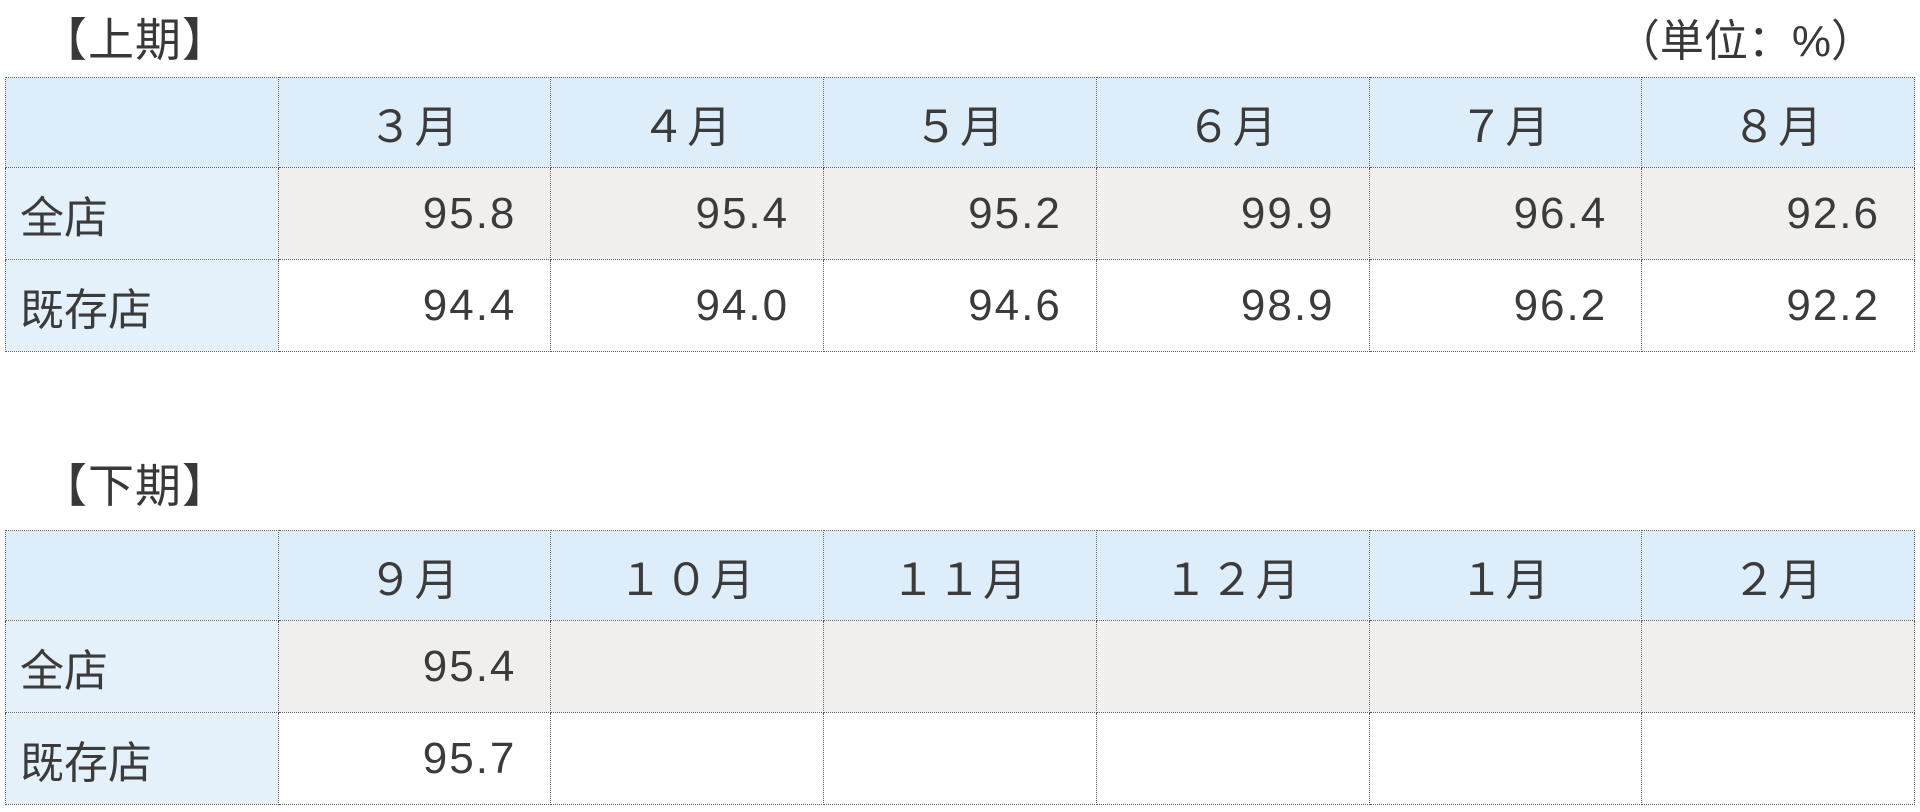 The width and height of the screenshot is (1920, 812). What do you see at coordinates (135, 486) in the screenshot?
I see `second-half-title: 【下期】` at bounding box center [135, 486].